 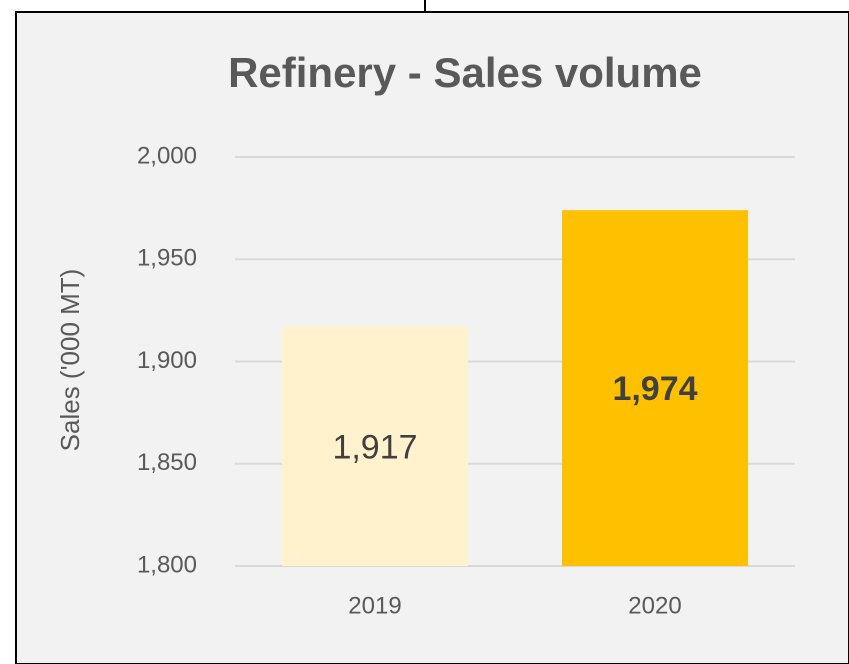 I want to click on y-tick-label: 1,950, so click(x=167, y=258).